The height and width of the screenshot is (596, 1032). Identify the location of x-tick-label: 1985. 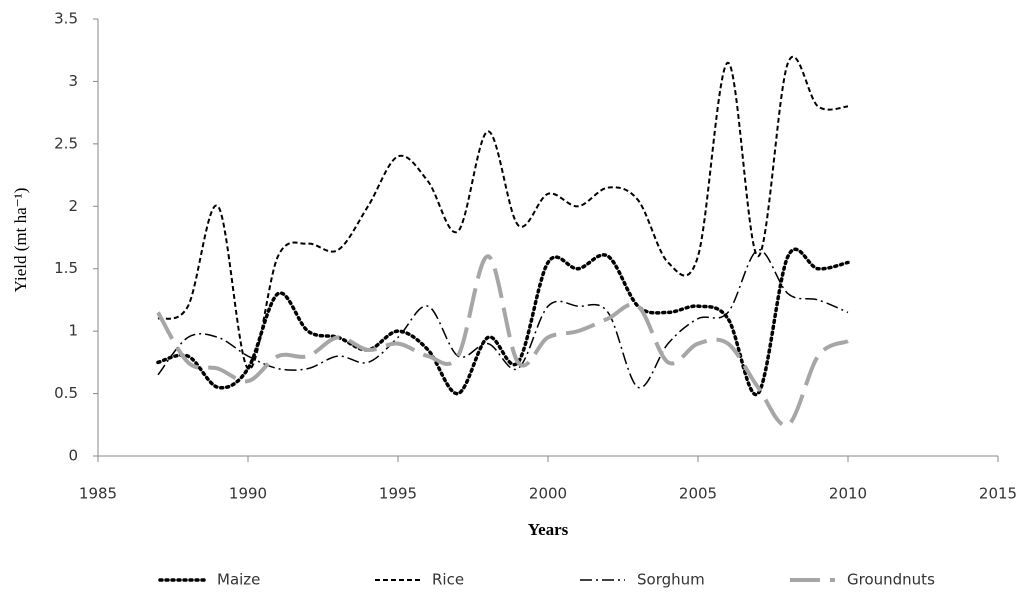
(98, 494).